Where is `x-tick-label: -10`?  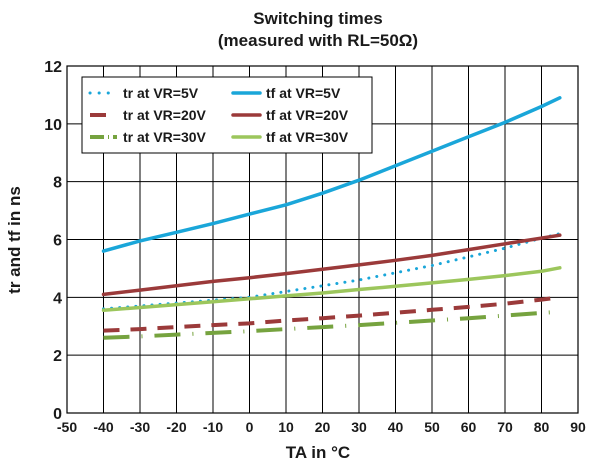 x-tick-label: -10 is located at coordinates (213, 427).